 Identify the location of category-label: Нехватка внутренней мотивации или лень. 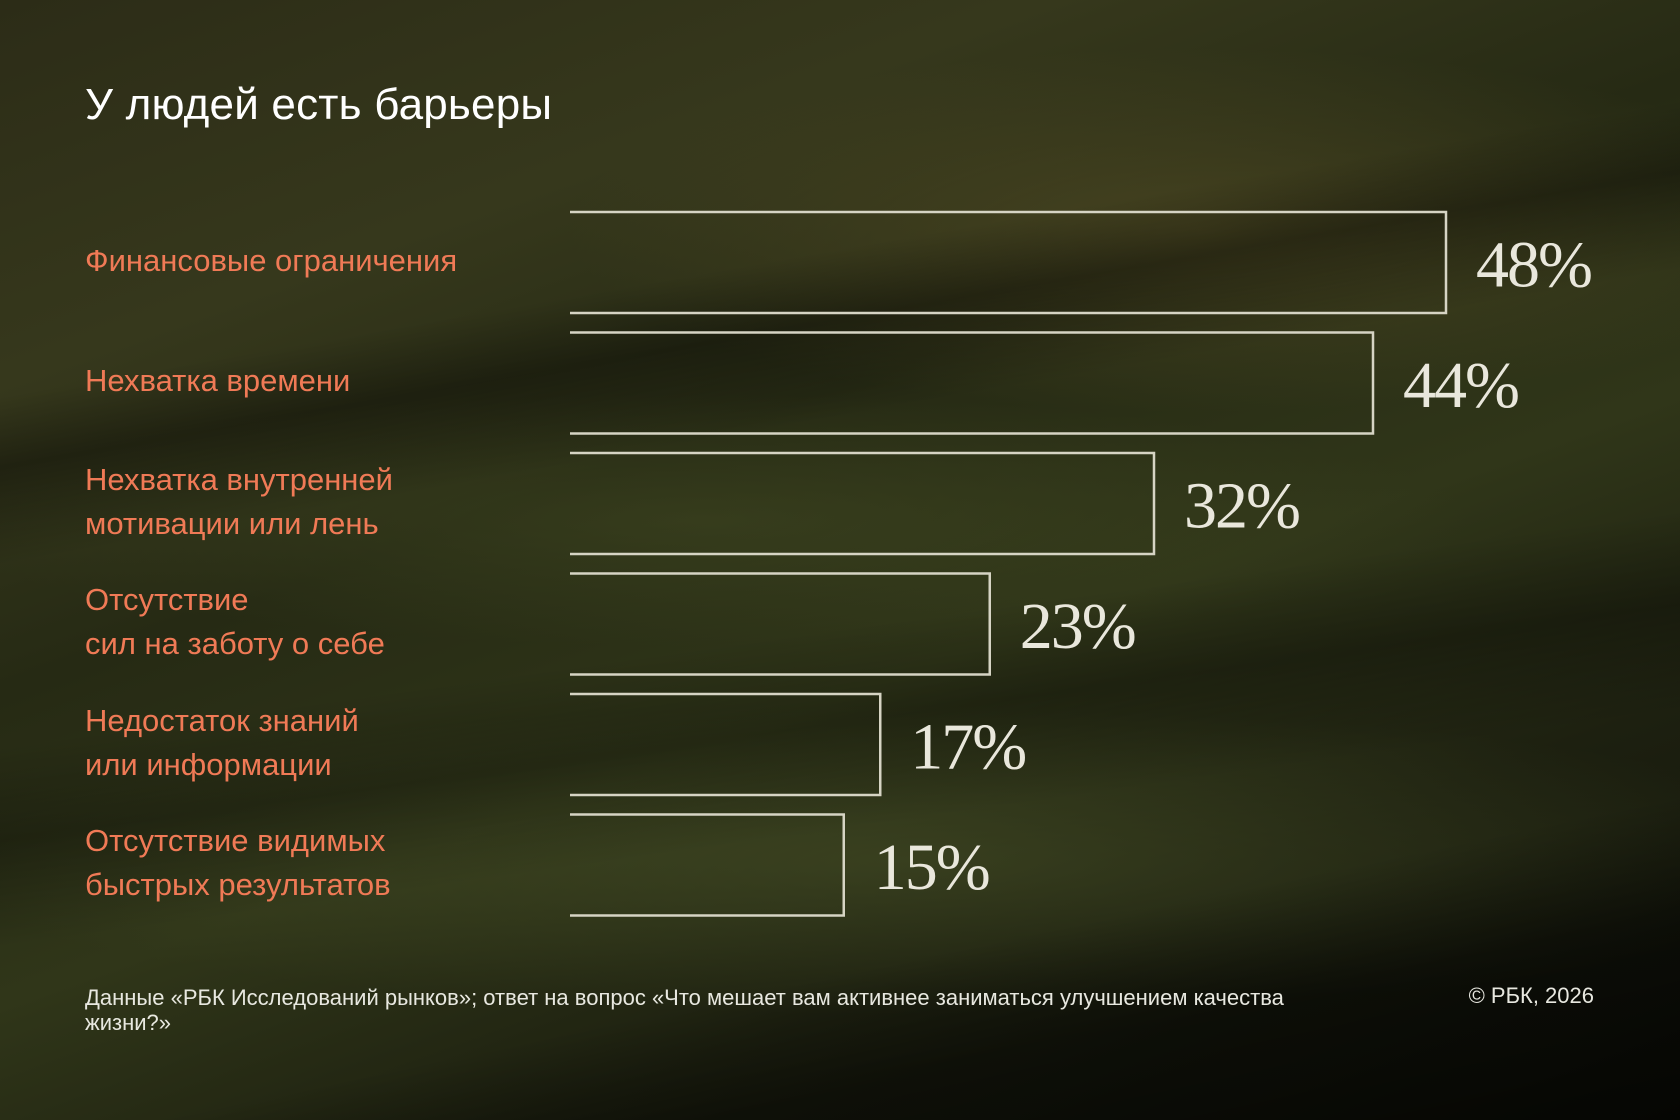
(239, 501).